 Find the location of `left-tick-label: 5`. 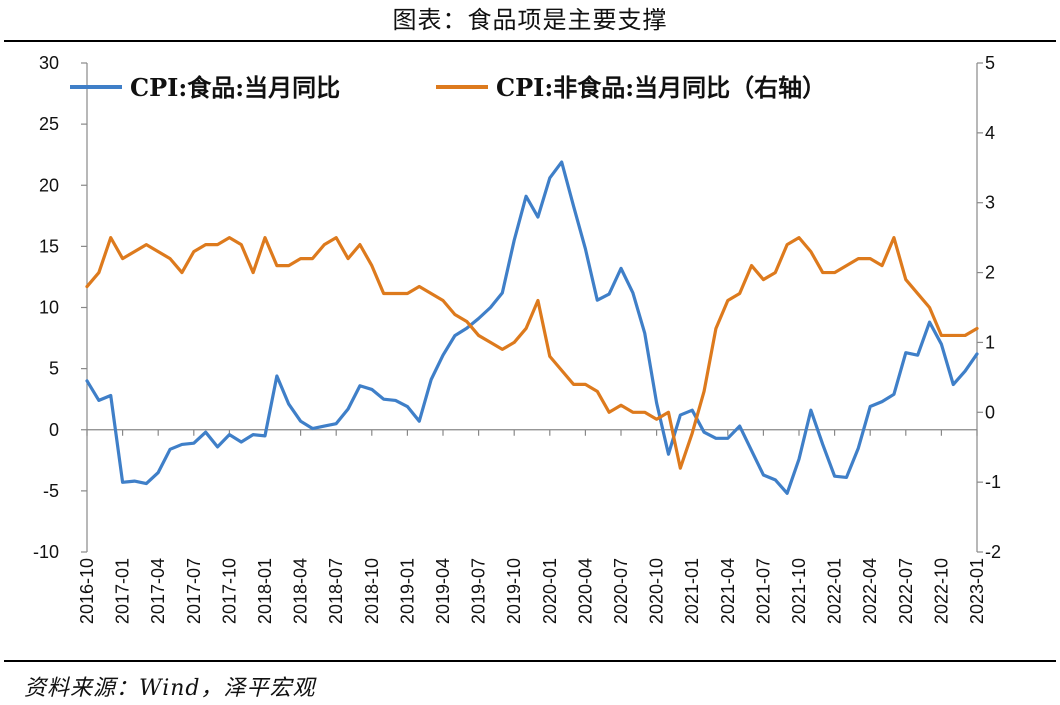

left-tick-label: 5 is located at coordinates (54, 369).